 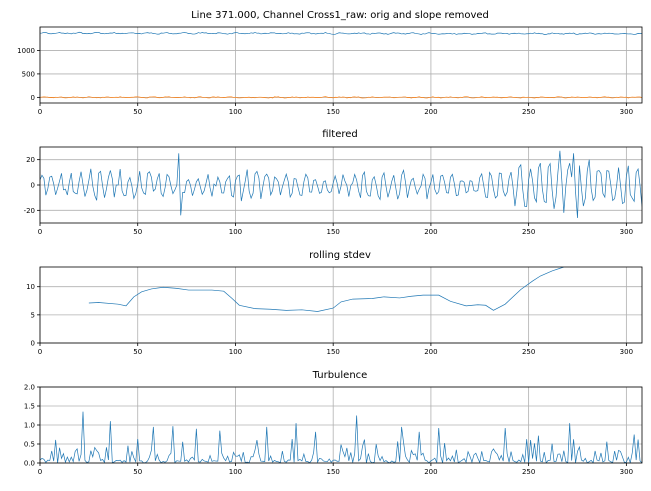 What do you see at coordinates (29, 407) in the screenshot?
I see `y-tick-label: 1.5` at bounding box center [29, 407].